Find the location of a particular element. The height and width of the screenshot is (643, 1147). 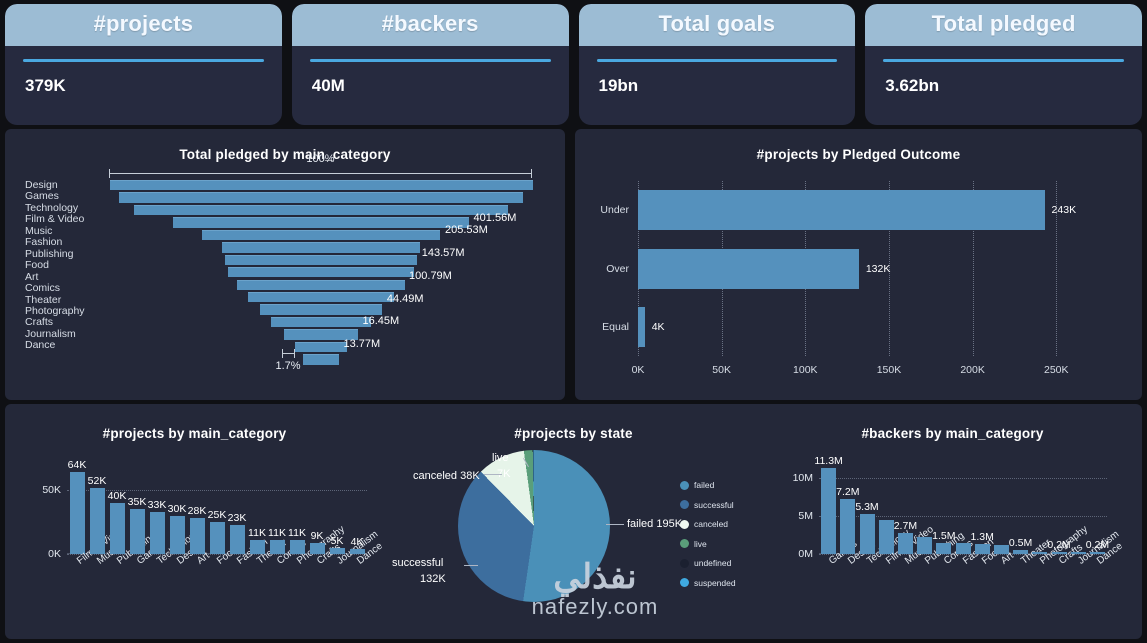

legend-item: suspended is located at coordinates (708, 583).